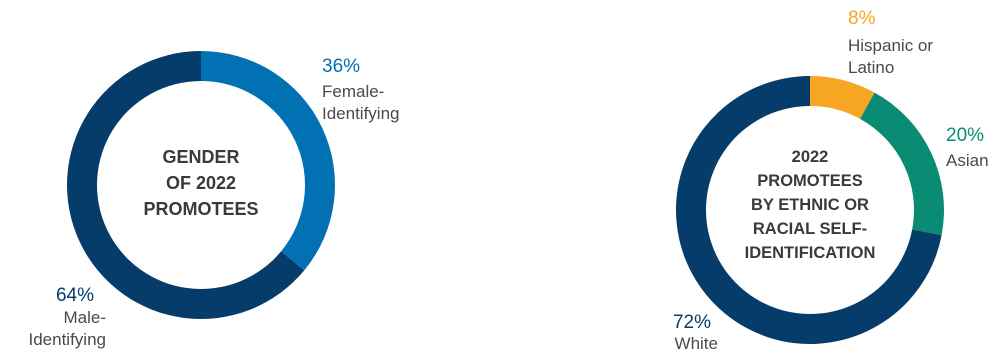 This screenshot has width=1002, height=351. Describe the element at coordinates (84, 317) in the screenshot. I see `male-name-line-1: Male-` at that location.